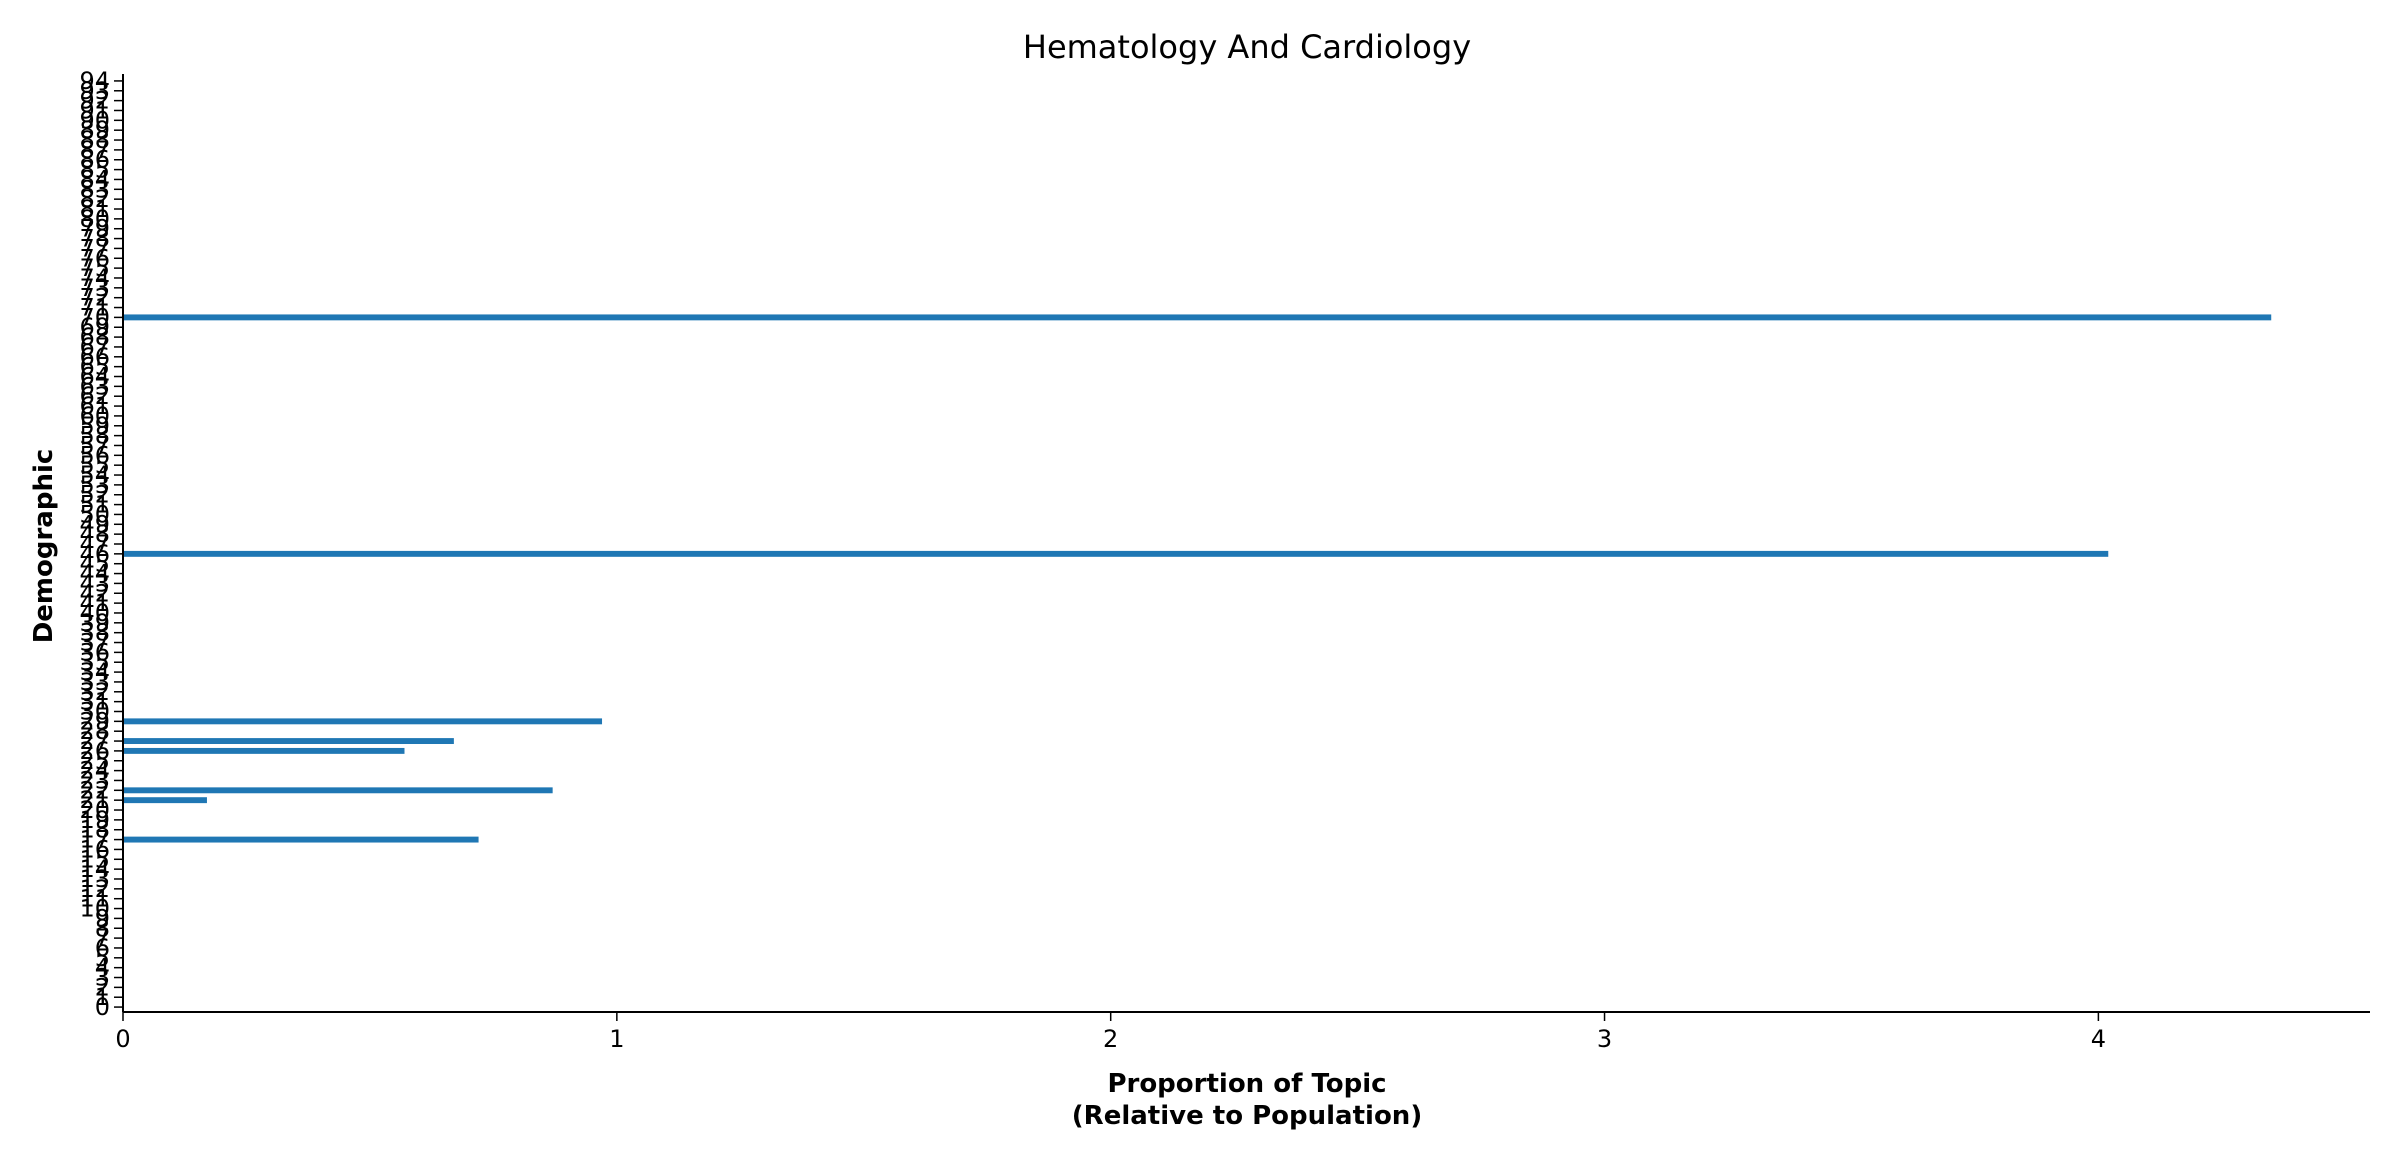  What do you see at coordinates (94, 830) in the screenshot?
I see `y-tick-label-18: 18` at bounding box center [94, 830].